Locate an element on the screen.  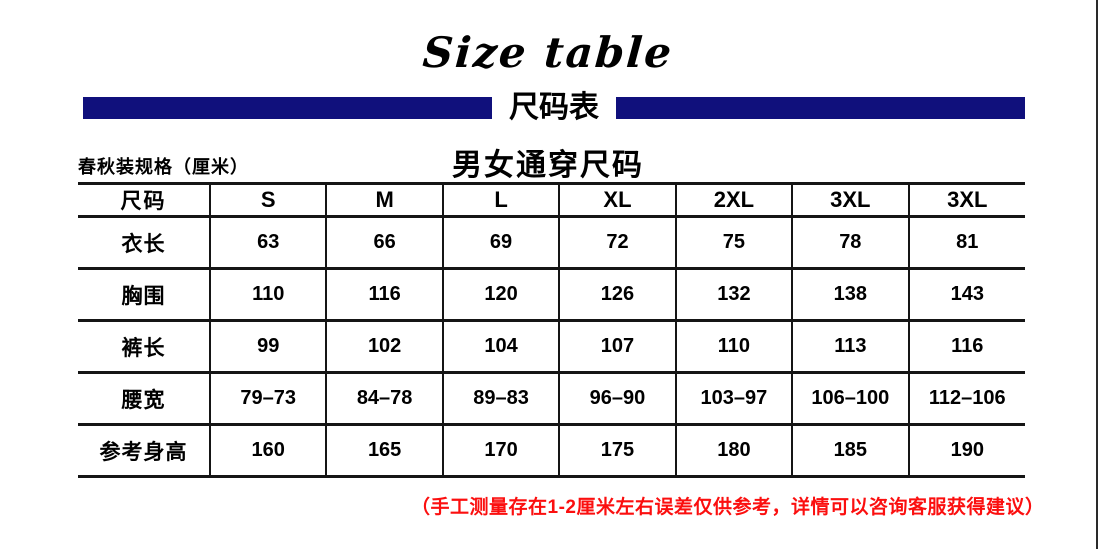
spec-label: 春秋装规格（厘米） is located at coordinates (163, 167).